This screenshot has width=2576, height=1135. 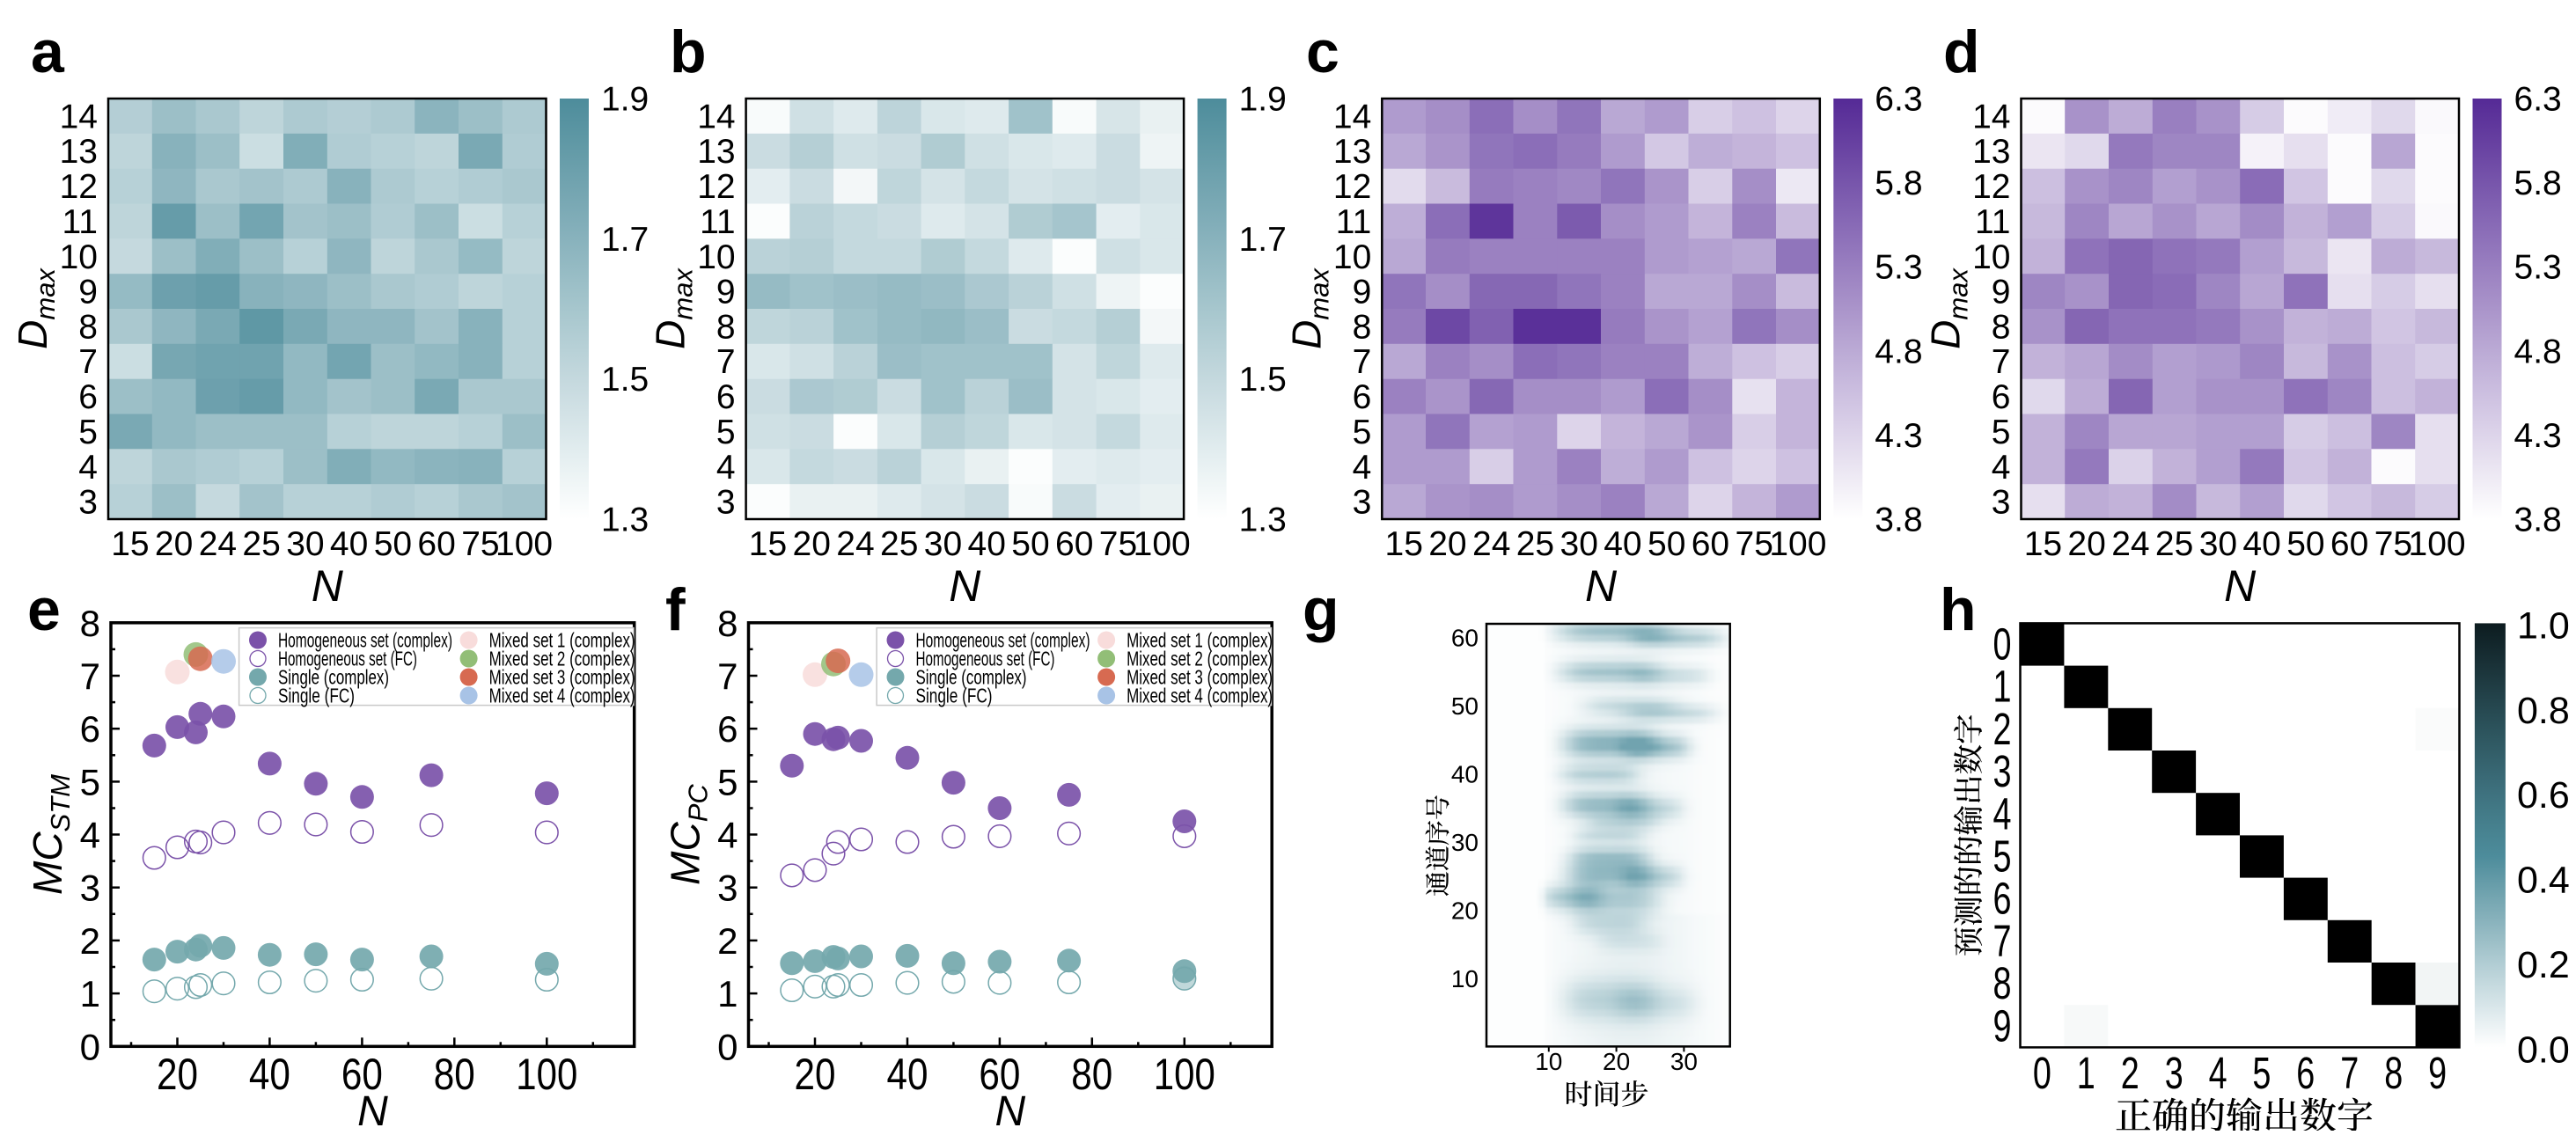 What do you see at coordinates (2543, 625) in the screenshot?
I see `svg-text: 1.0` at bounding box center [2543, 625].